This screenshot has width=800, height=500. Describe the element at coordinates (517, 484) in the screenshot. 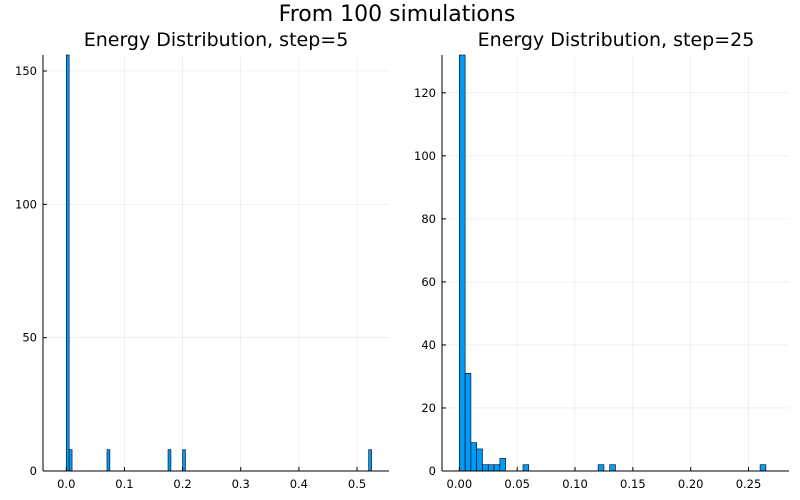

I see `x-tick-label: 0.05` at that location.